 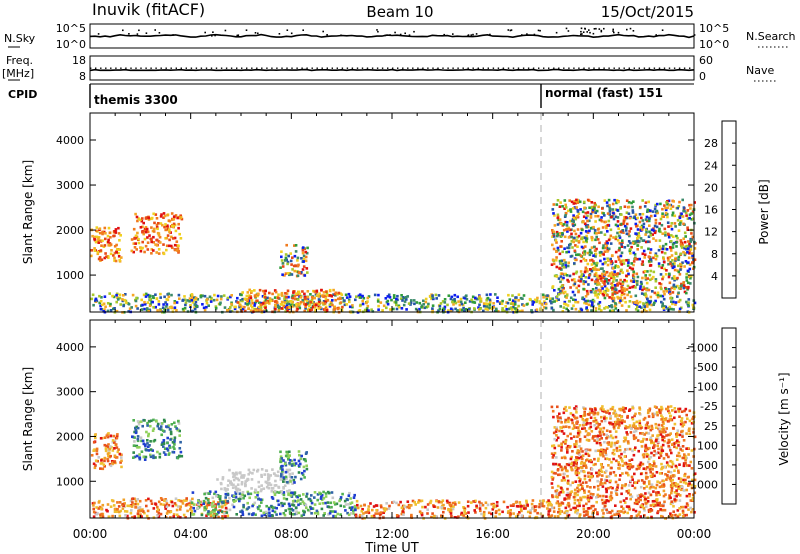 What do you see at coordinates (392, 70) in the screenshot?
I see `freq-trace` at bounding box center [392, 70].